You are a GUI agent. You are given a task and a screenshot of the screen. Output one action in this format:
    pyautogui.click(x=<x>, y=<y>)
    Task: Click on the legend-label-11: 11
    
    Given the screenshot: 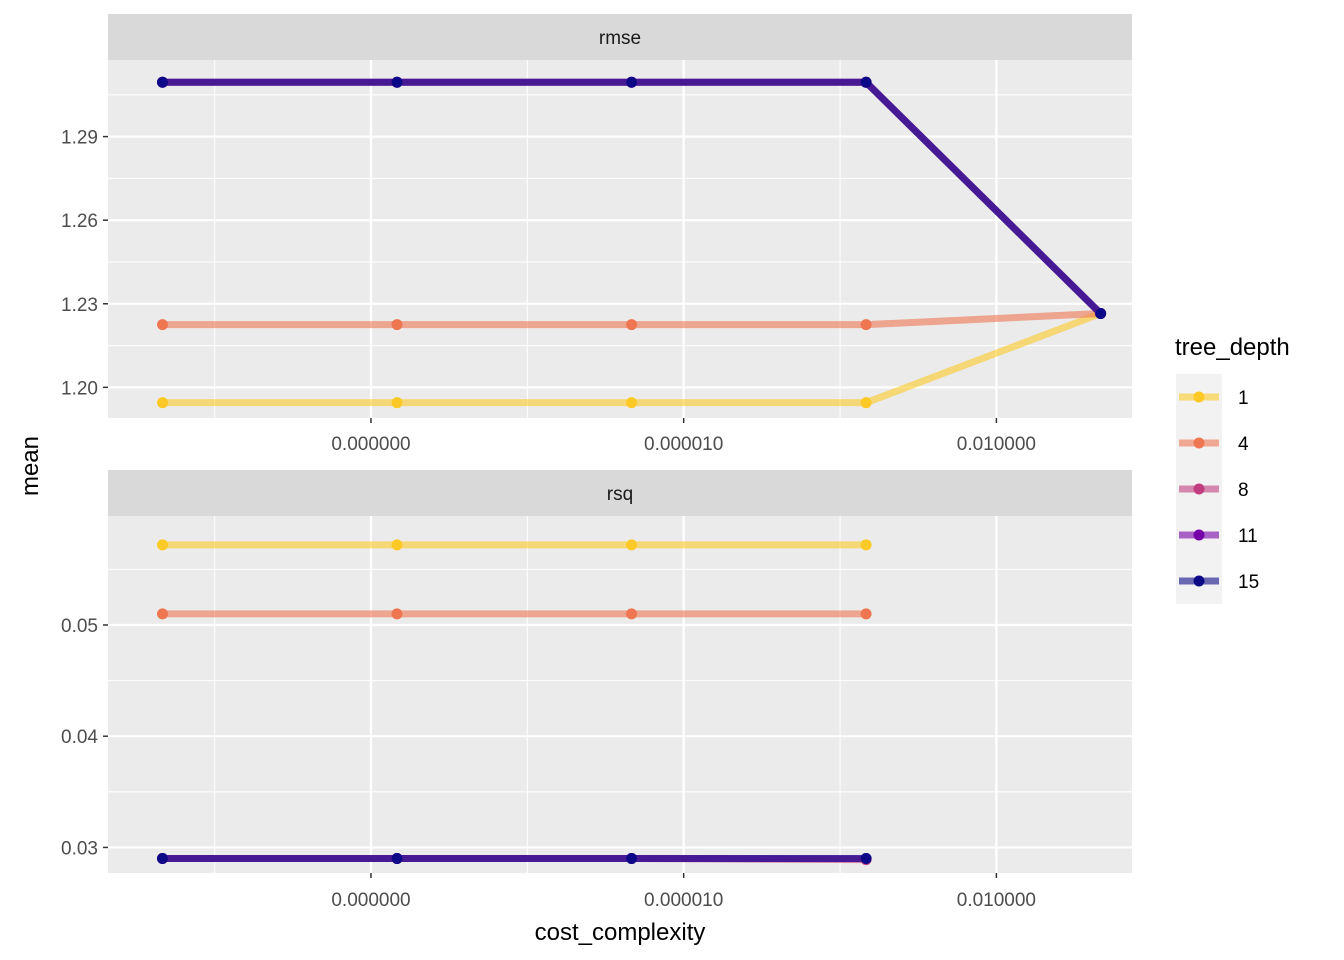 What is the action you would take?
    pyautogui.click(x=1248, y=536)
    